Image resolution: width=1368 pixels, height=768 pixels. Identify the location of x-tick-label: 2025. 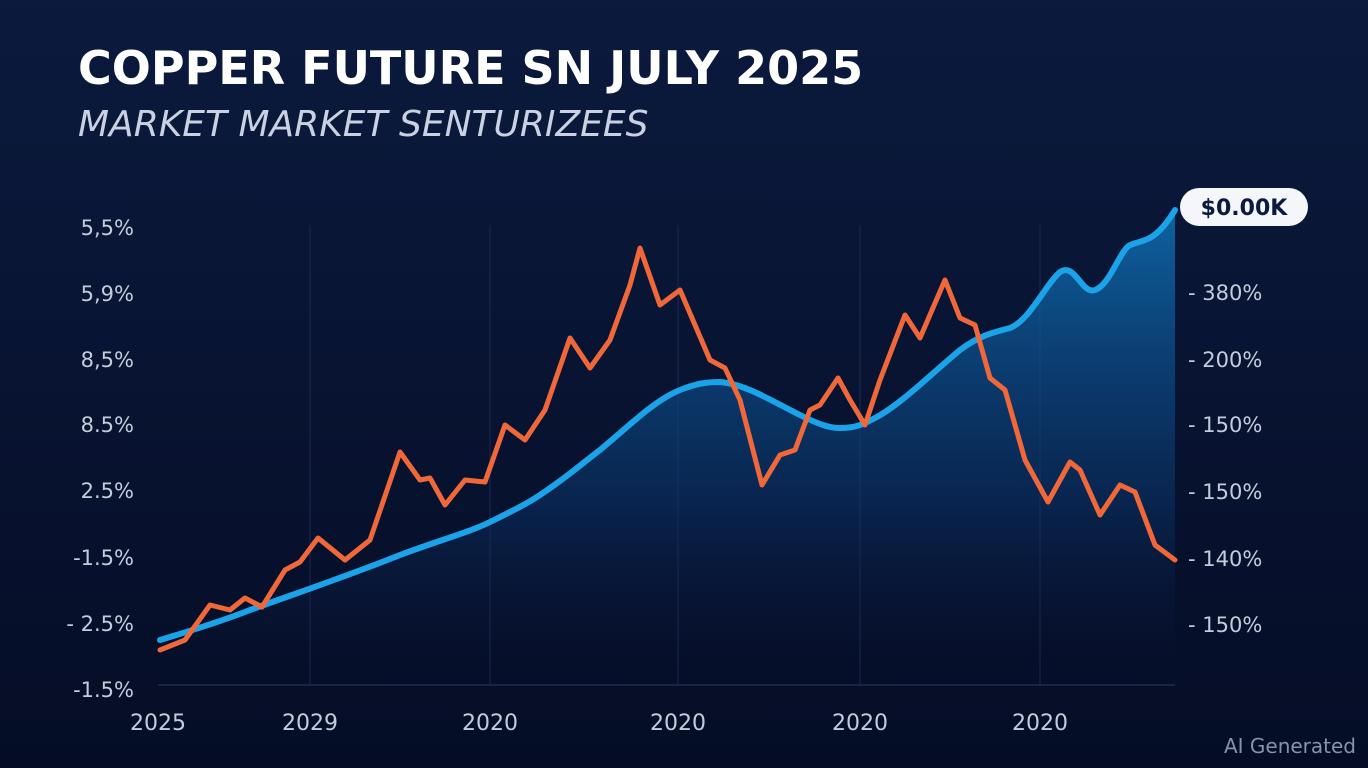
(158, 723).